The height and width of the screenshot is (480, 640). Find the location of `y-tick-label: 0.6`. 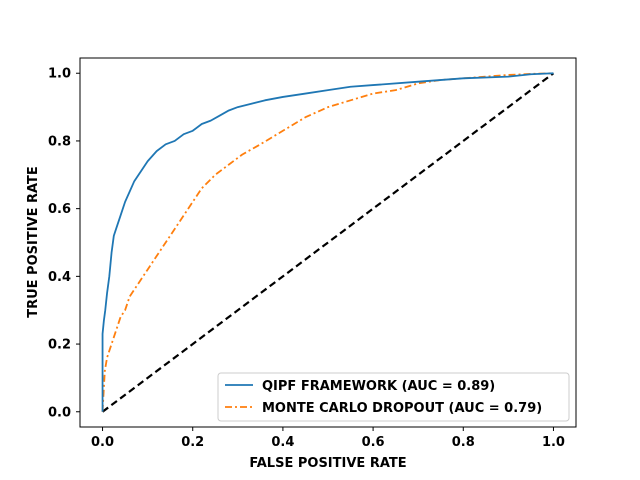

y-tick-label: 0.6 is located at coordinates (59, 209).